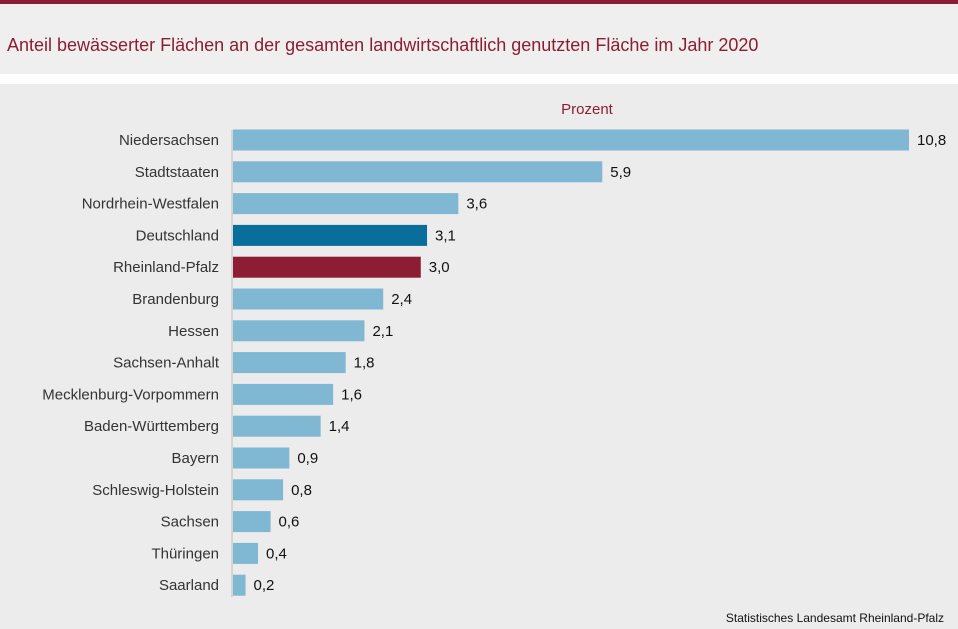  I want to click on category-label-mecklenburg-vorpommern: Mecklenburg-Vorpommern, so click(130, 394).